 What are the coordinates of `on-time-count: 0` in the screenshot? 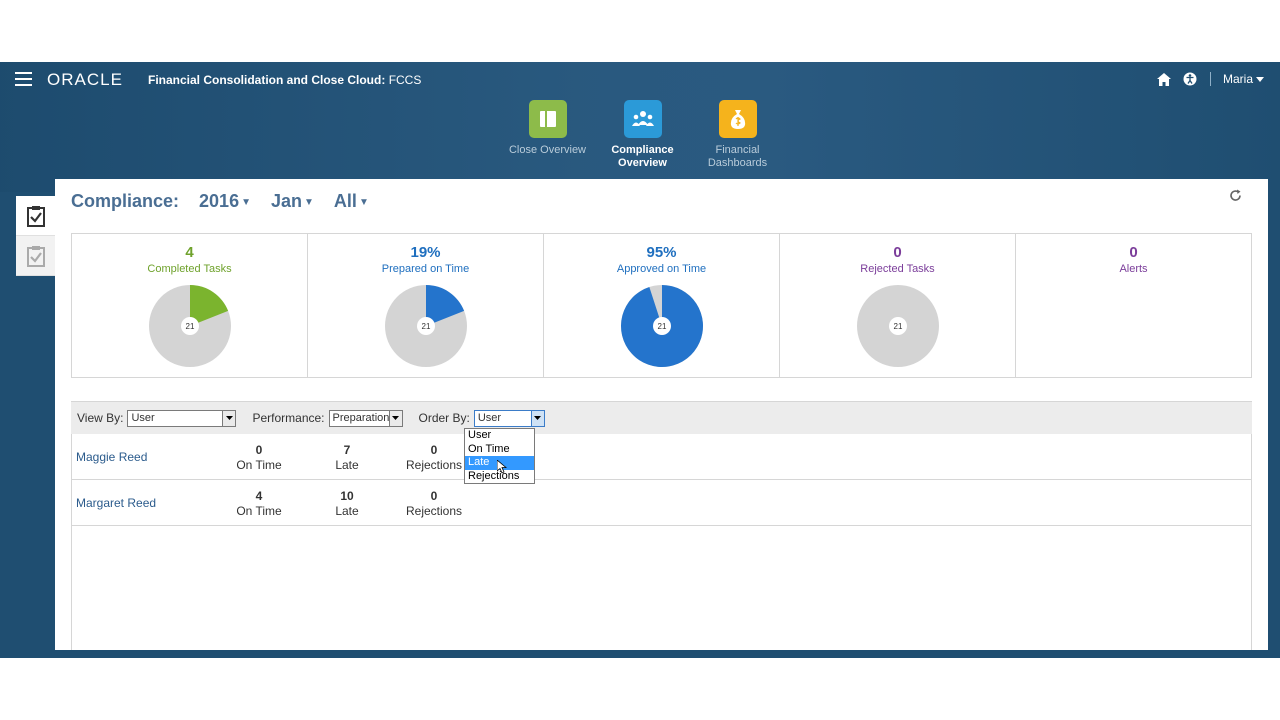 It's located at (259, 450).